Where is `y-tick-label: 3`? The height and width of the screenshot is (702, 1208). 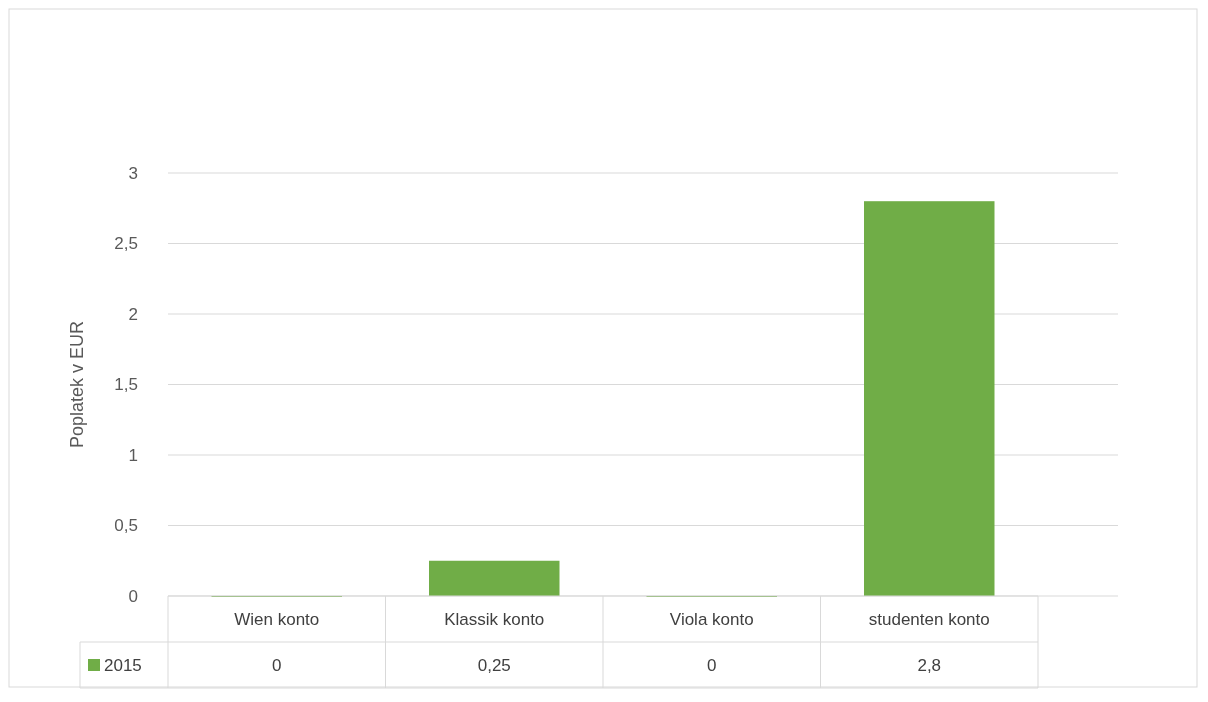 y-tick-label: 3 is located at coordinates (133, 173).